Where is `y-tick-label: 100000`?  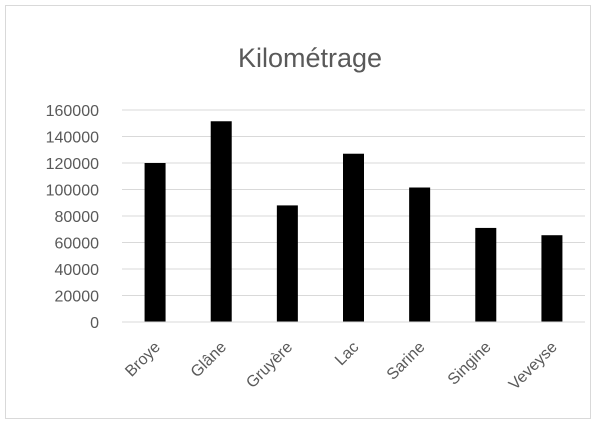
y-tick-label: 100000 is located at coordinates (72, 191).